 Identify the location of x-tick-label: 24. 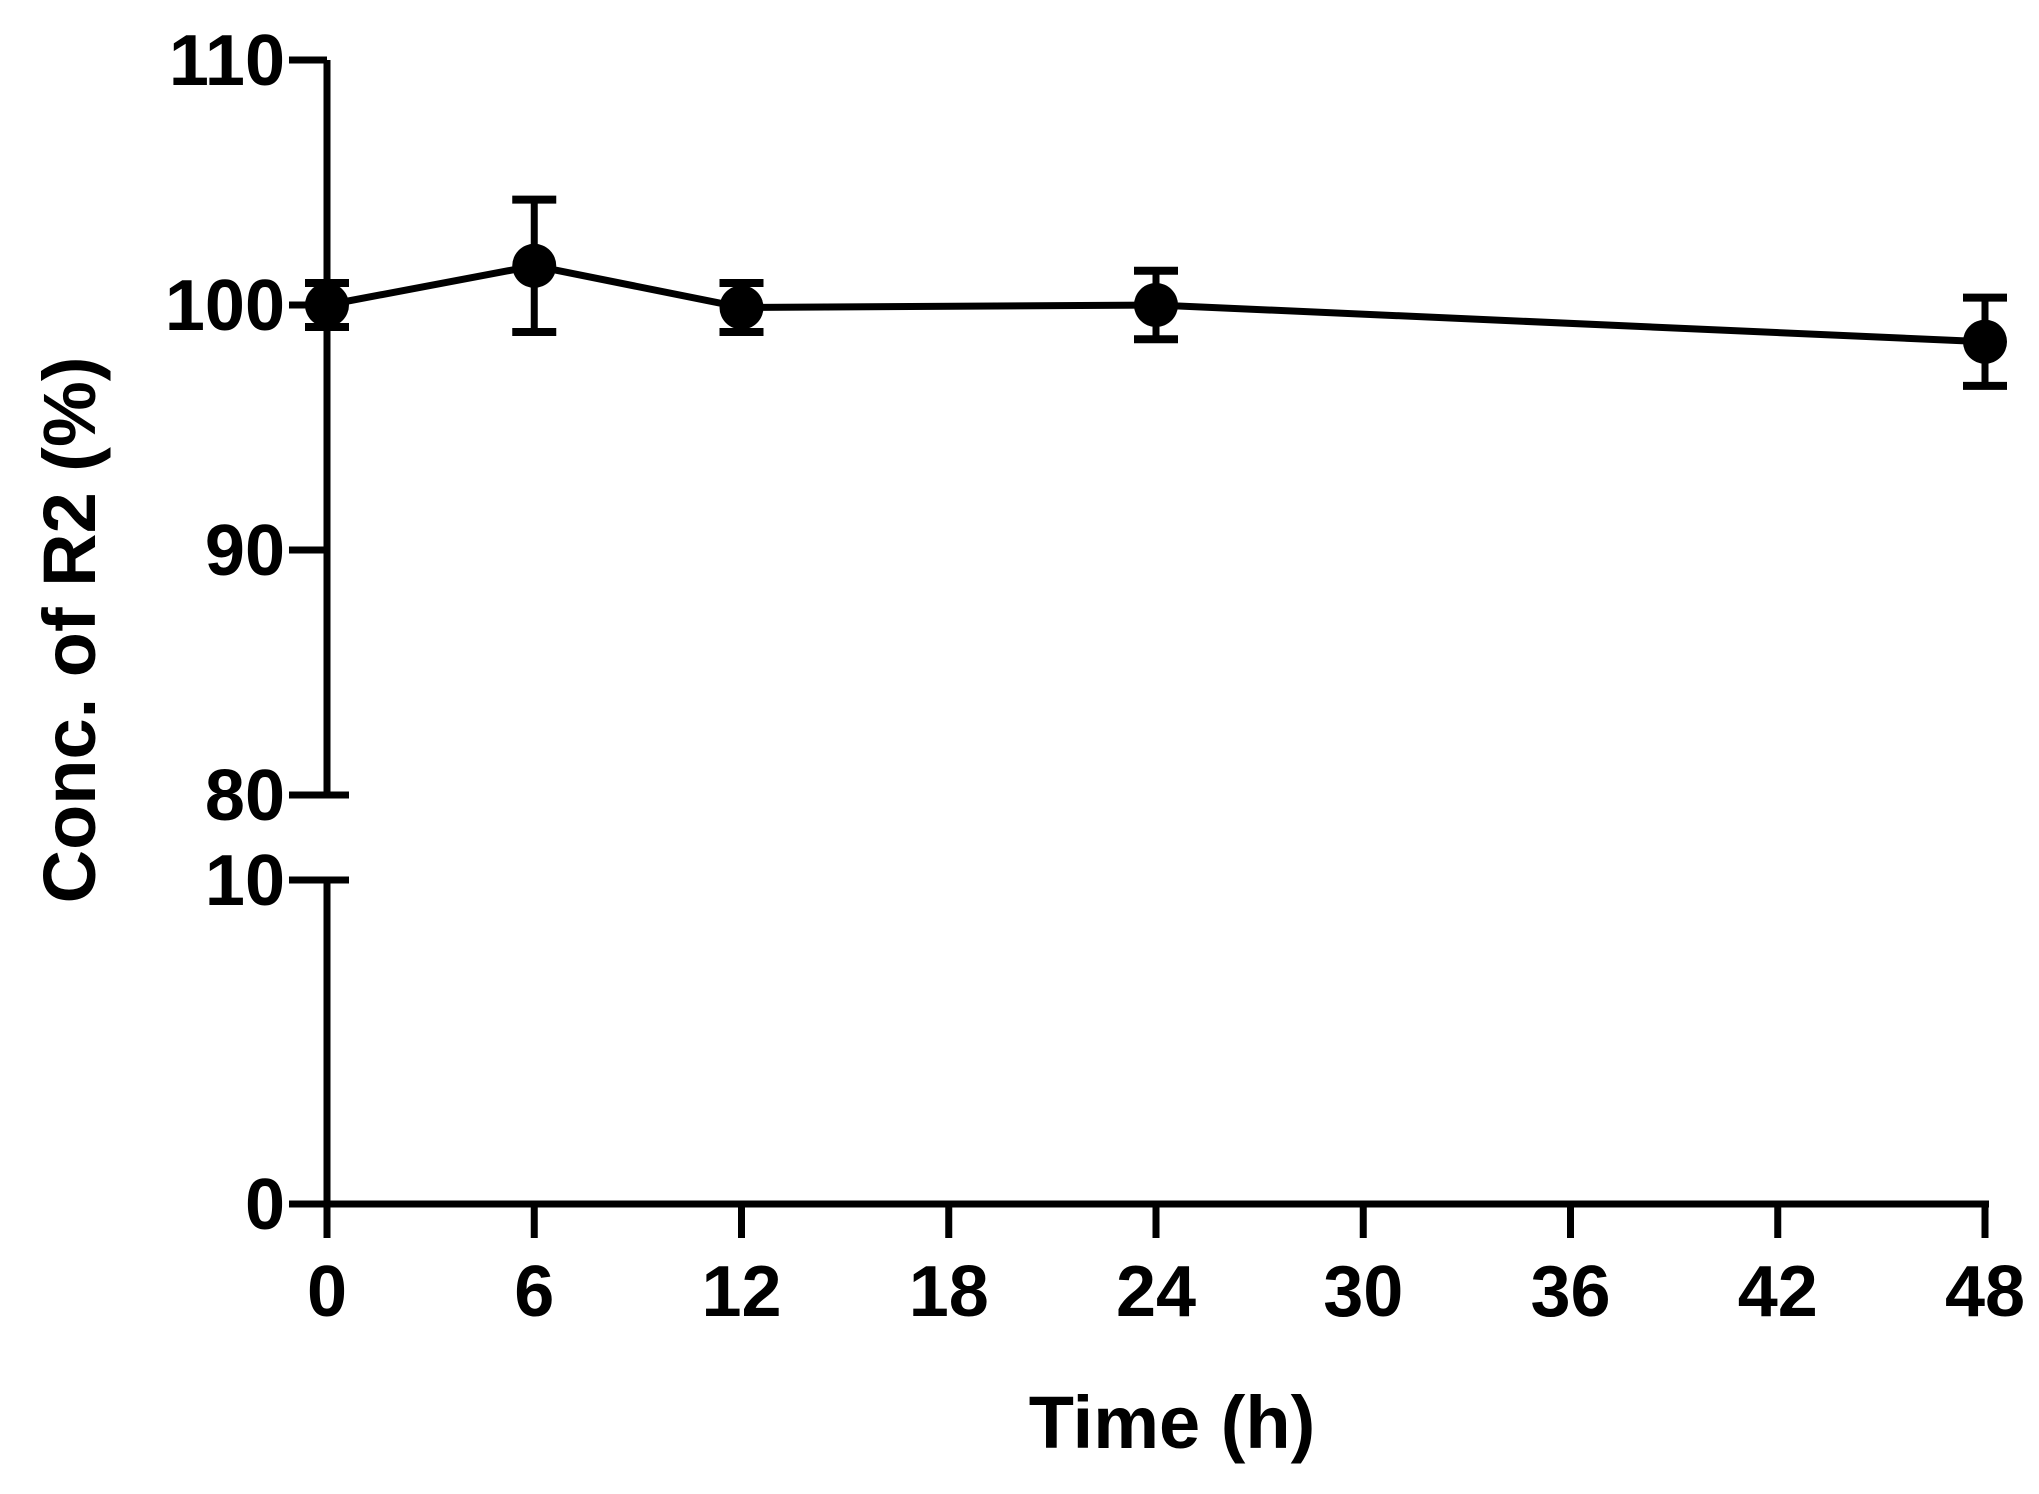
(1156, 1292).